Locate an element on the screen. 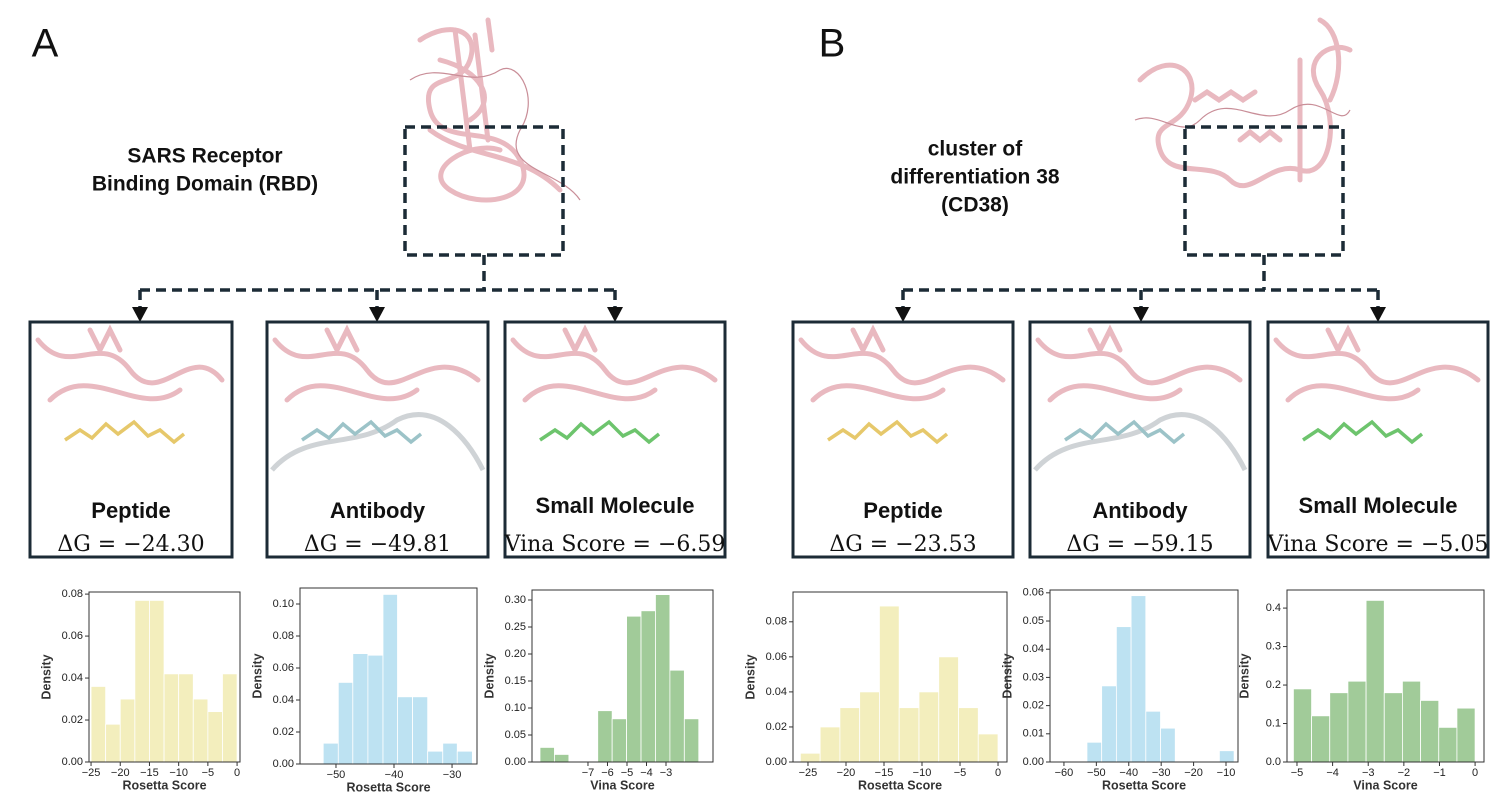  x-tick-label: −6 is located at coordinates (607, 773).